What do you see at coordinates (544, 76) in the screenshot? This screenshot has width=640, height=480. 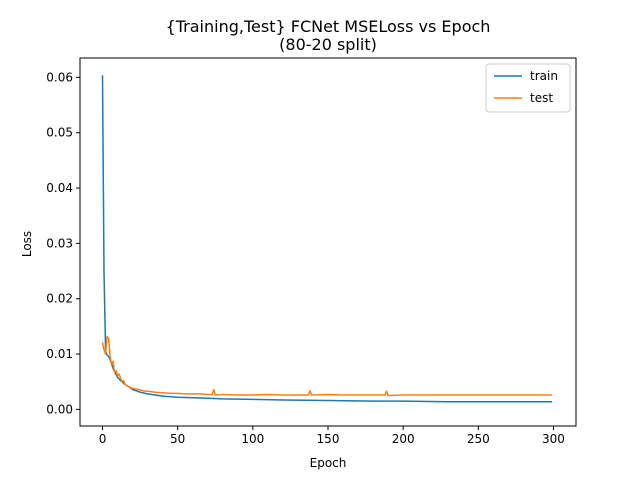 I see `legend-label-train: train` at bounding box center [544, 76].